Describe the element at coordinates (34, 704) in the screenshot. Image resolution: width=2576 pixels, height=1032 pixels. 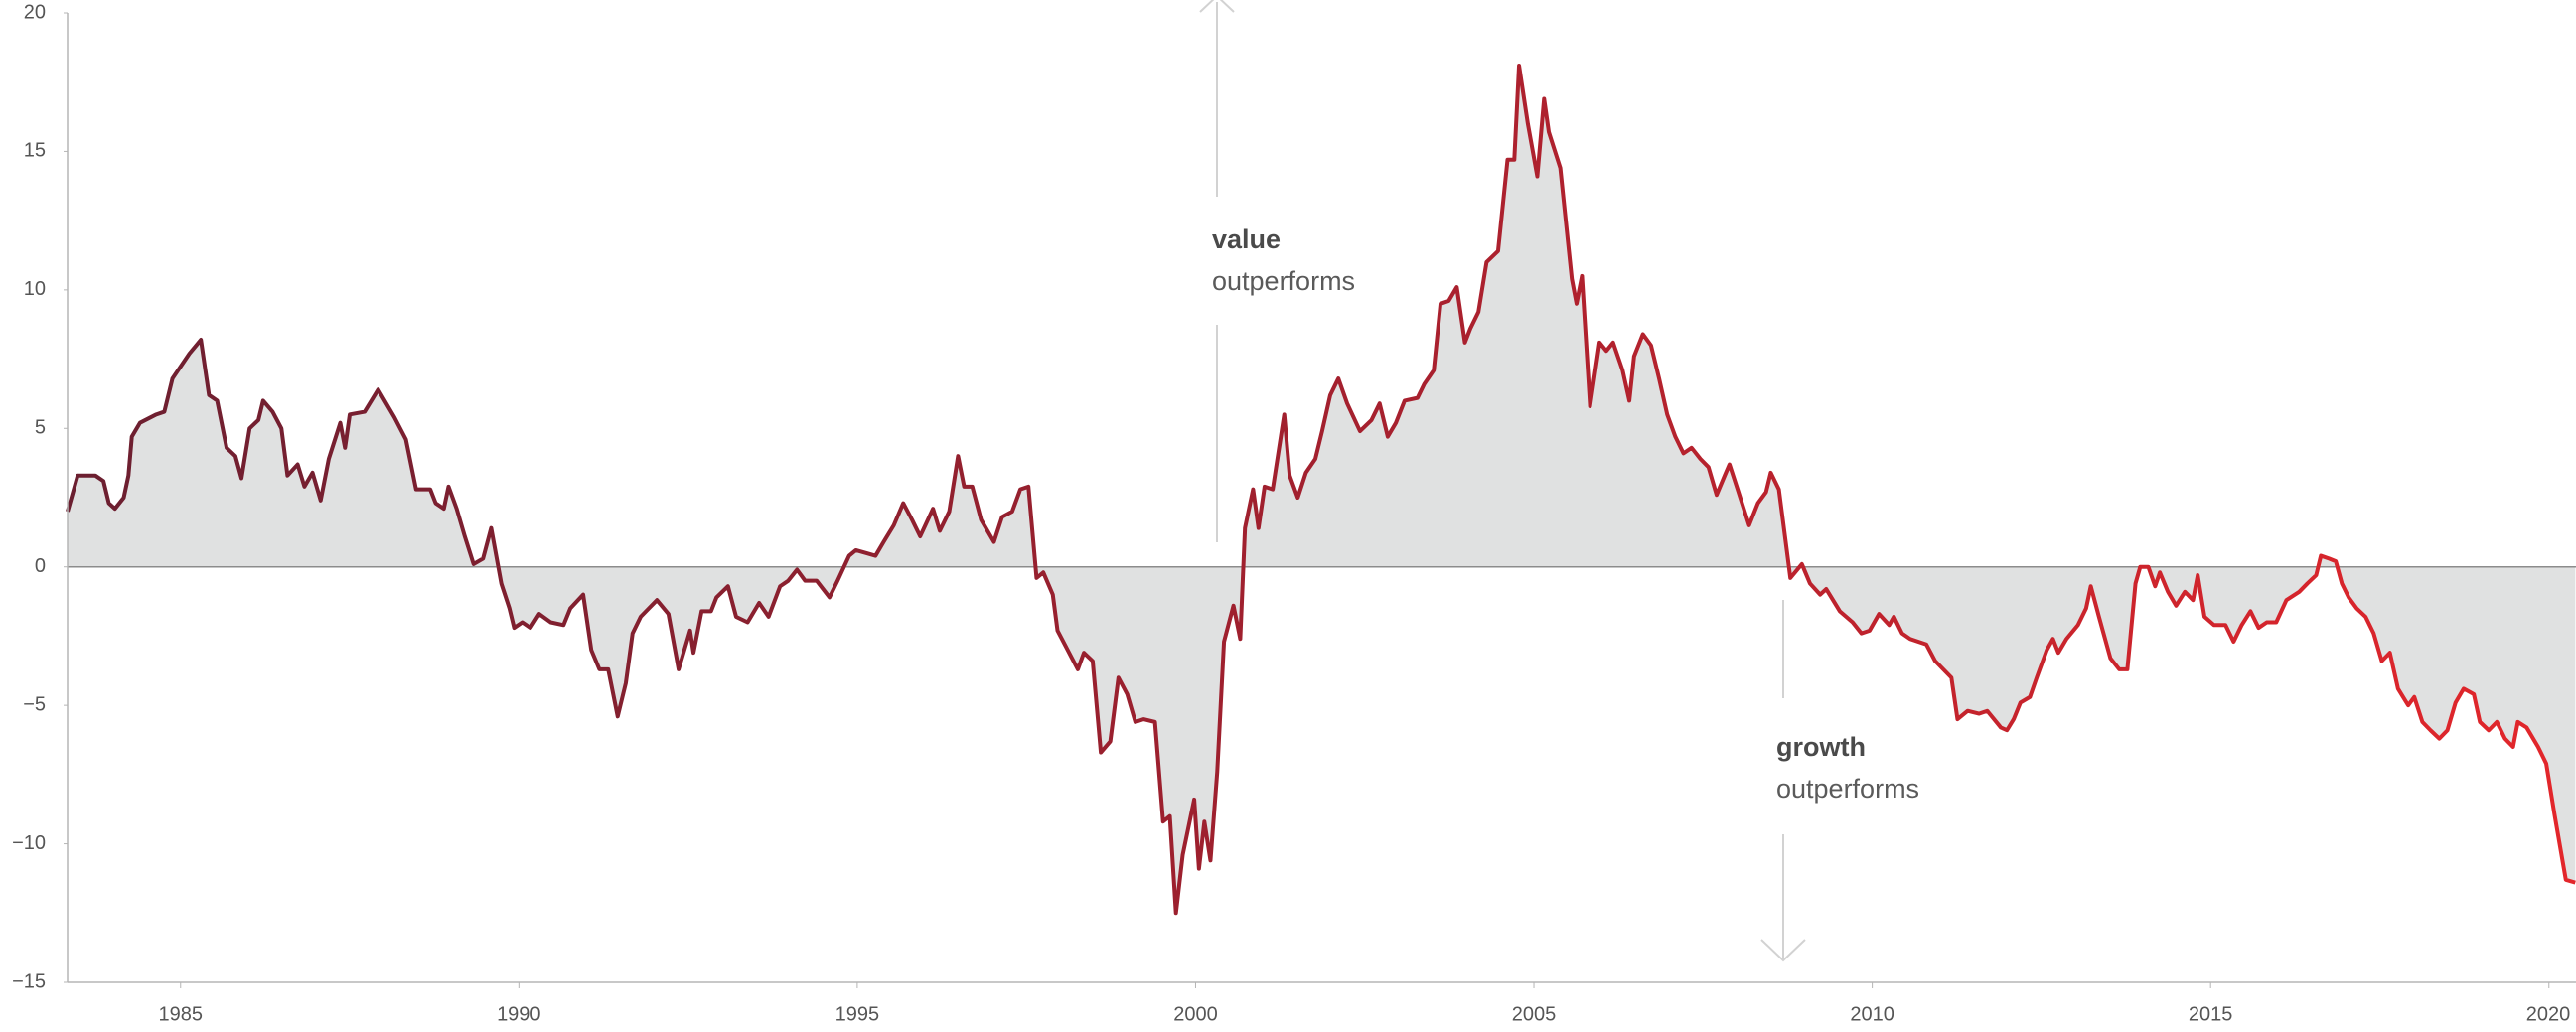
I see `y-tick-label: −5` at that location.